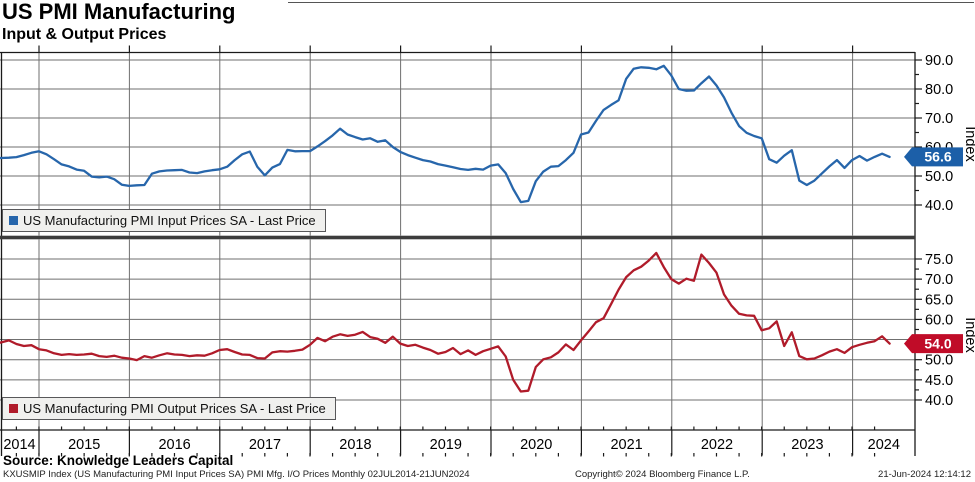  I want to click on year-label-2016: 2016, so click(174, 445).